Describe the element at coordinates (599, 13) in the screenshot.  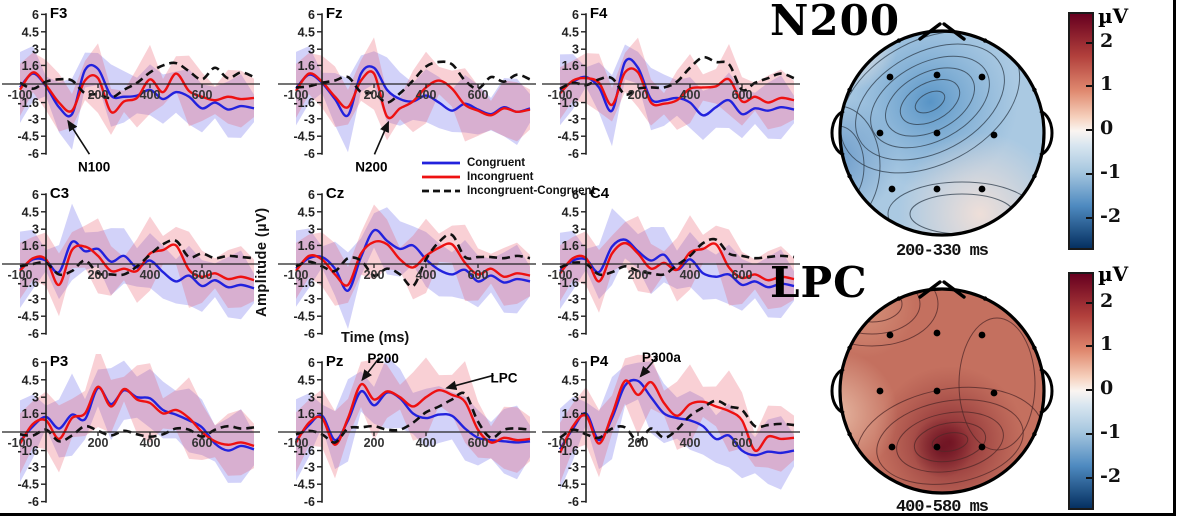
I see `panel-title: F4` at that location.